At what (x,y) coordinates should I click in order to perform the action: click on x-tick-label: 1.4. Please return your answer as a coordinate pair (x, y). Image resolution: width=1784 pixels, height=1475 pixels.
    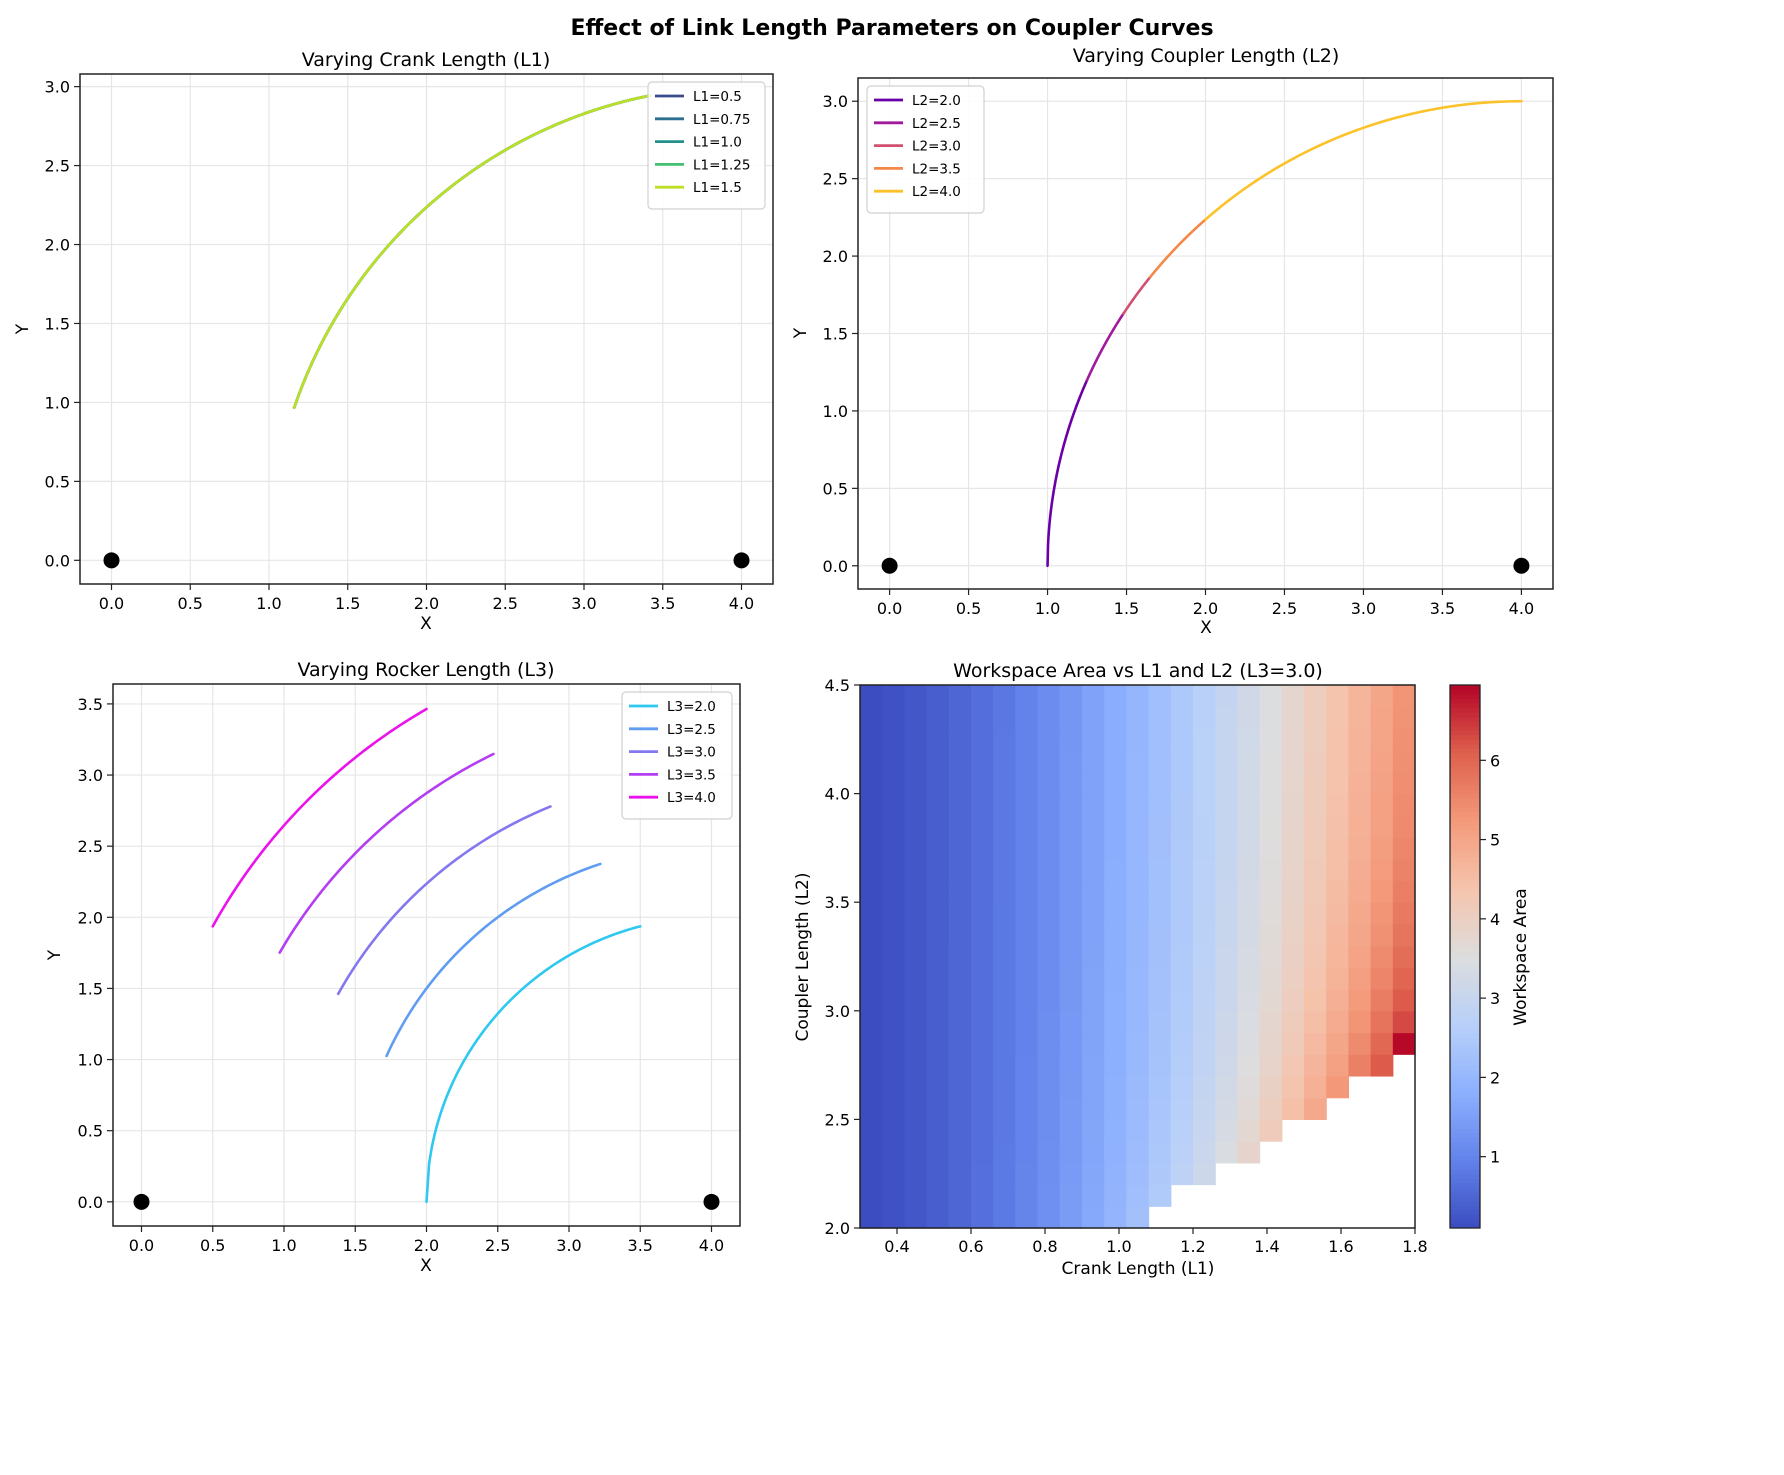
    Looking at the image, I should click on (1266, 1246).